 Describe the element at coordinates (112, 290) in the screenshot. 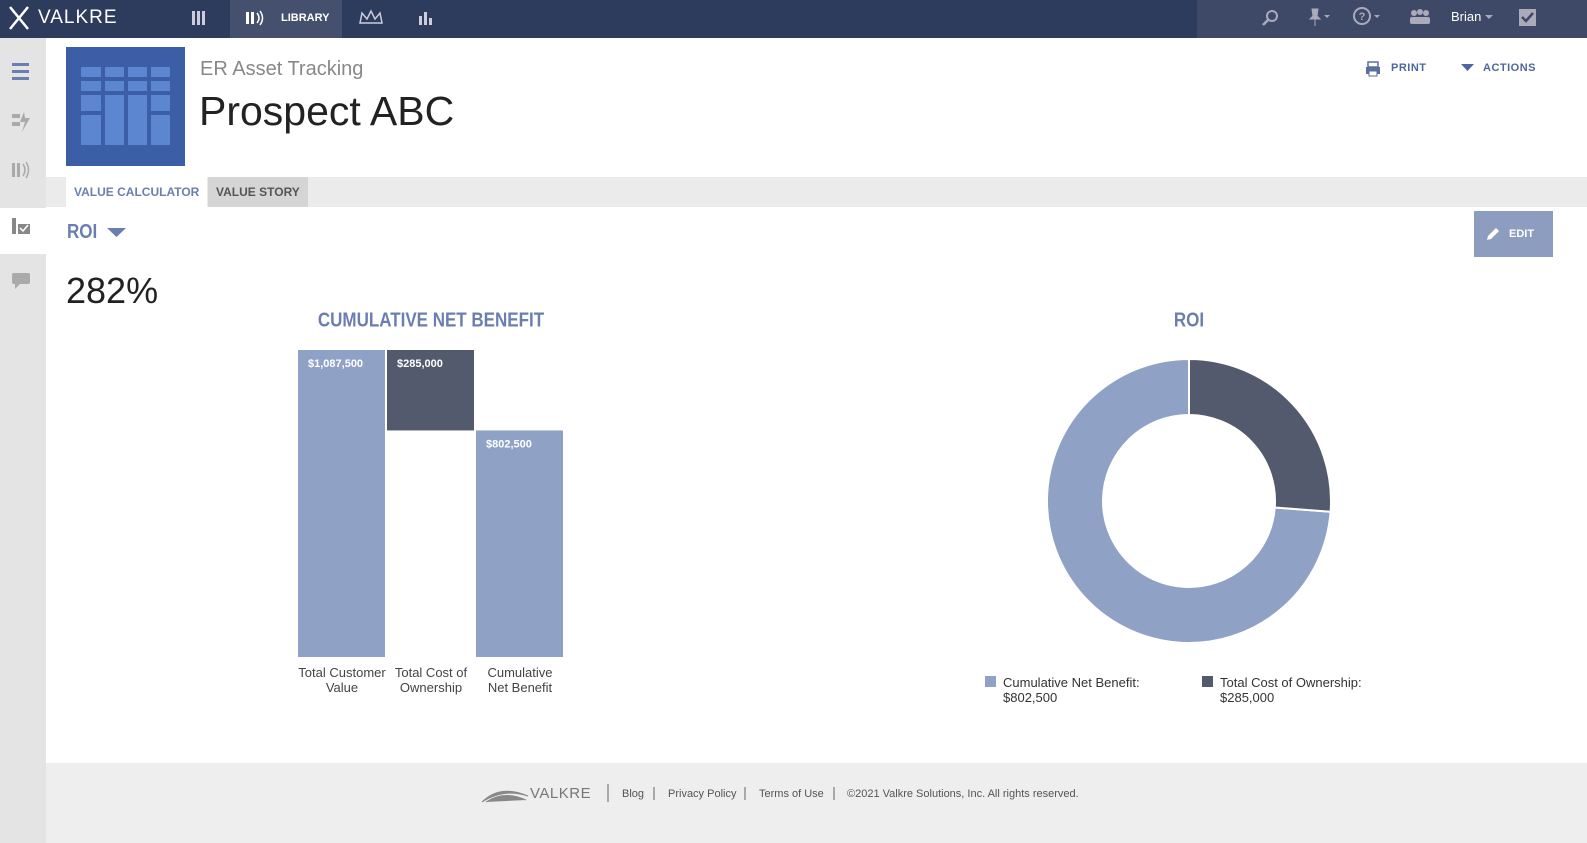

I see `metric-value: 282%` at that location.